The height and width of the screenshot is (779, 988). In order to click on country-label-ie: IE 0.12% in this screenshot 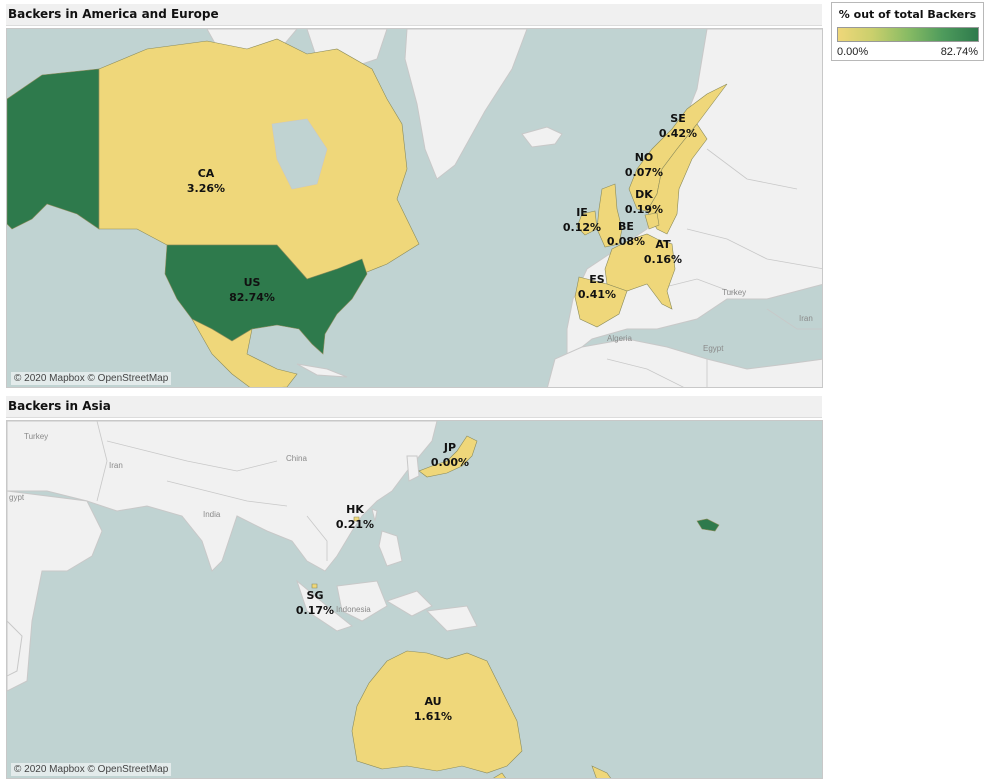, I will do `click(582, 220)`.